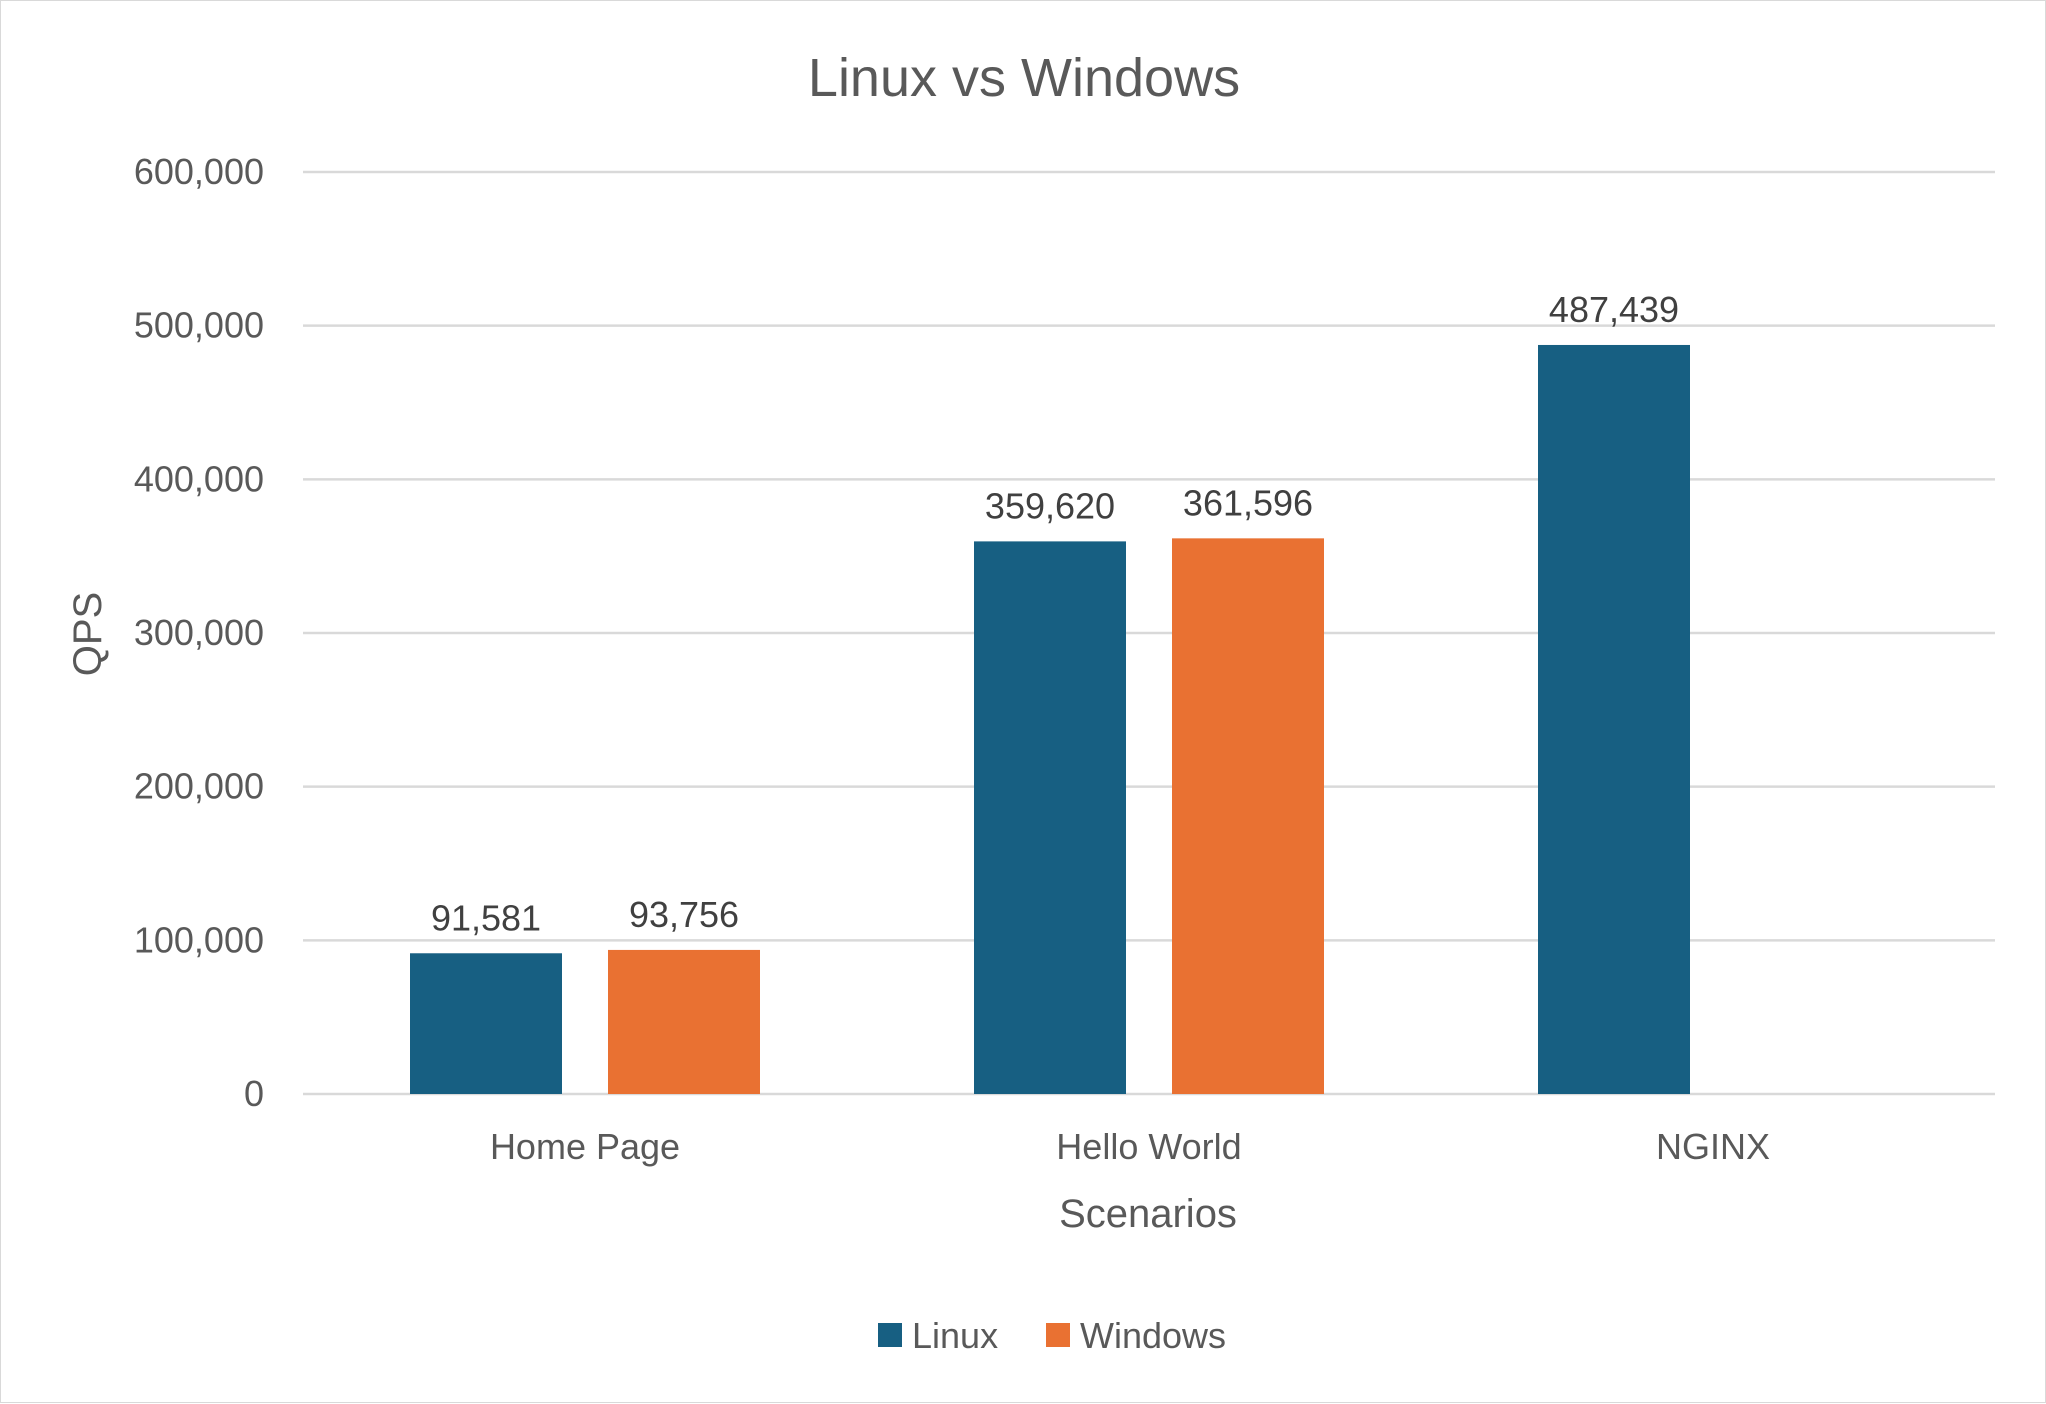  Describe the element at coordinates (254, 1093) in the screenshot. I see `y-tick-label: 0` at that location.